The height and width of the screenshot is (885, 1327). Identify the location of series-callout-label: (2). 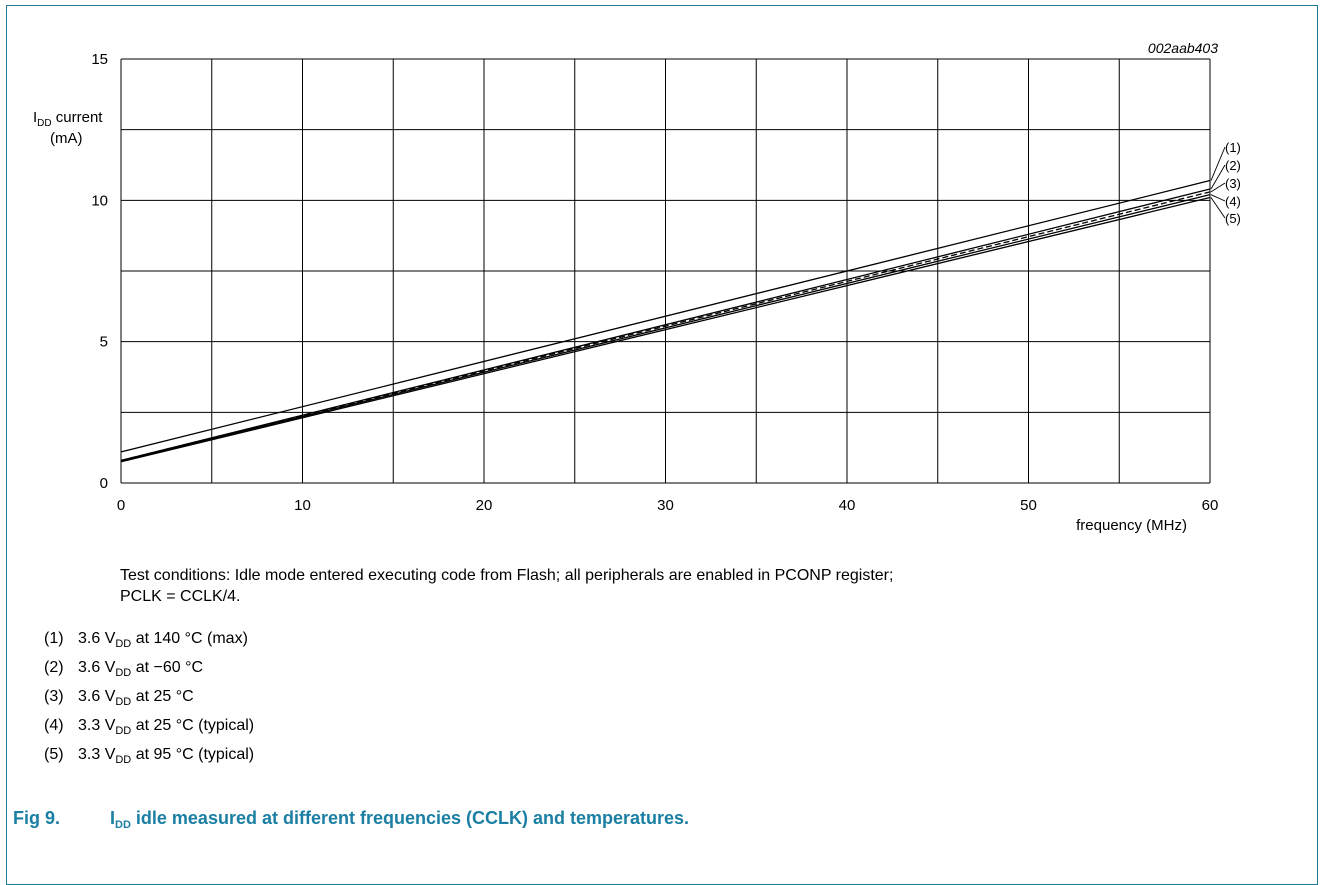
(1233, 165).